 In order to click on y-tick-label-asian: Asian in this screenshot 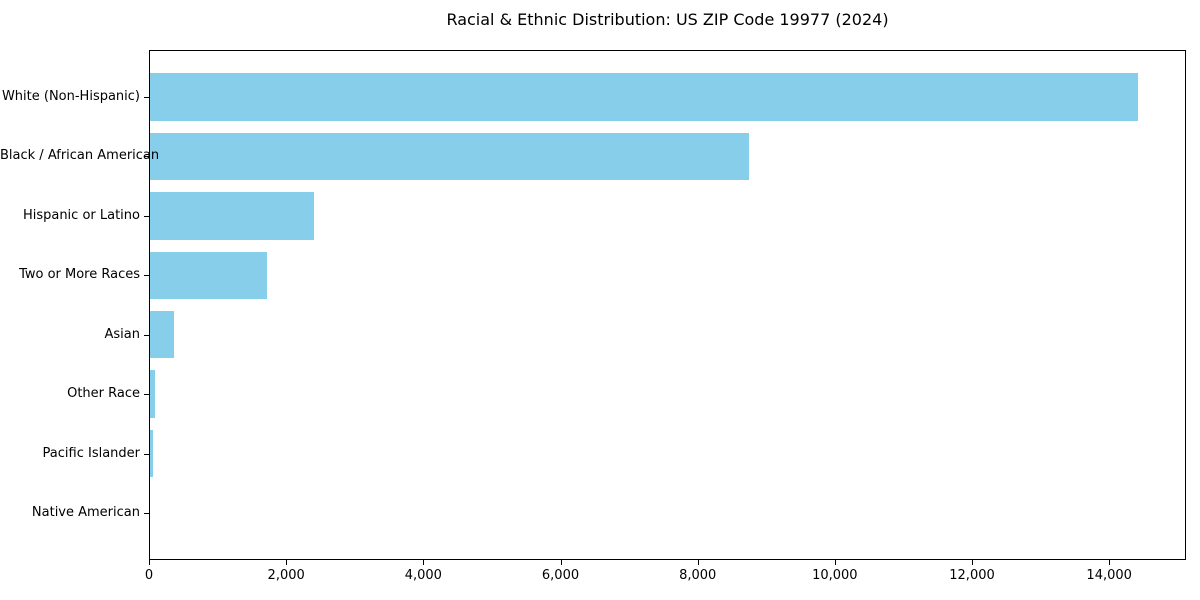, I will do `click(122, 334)`.